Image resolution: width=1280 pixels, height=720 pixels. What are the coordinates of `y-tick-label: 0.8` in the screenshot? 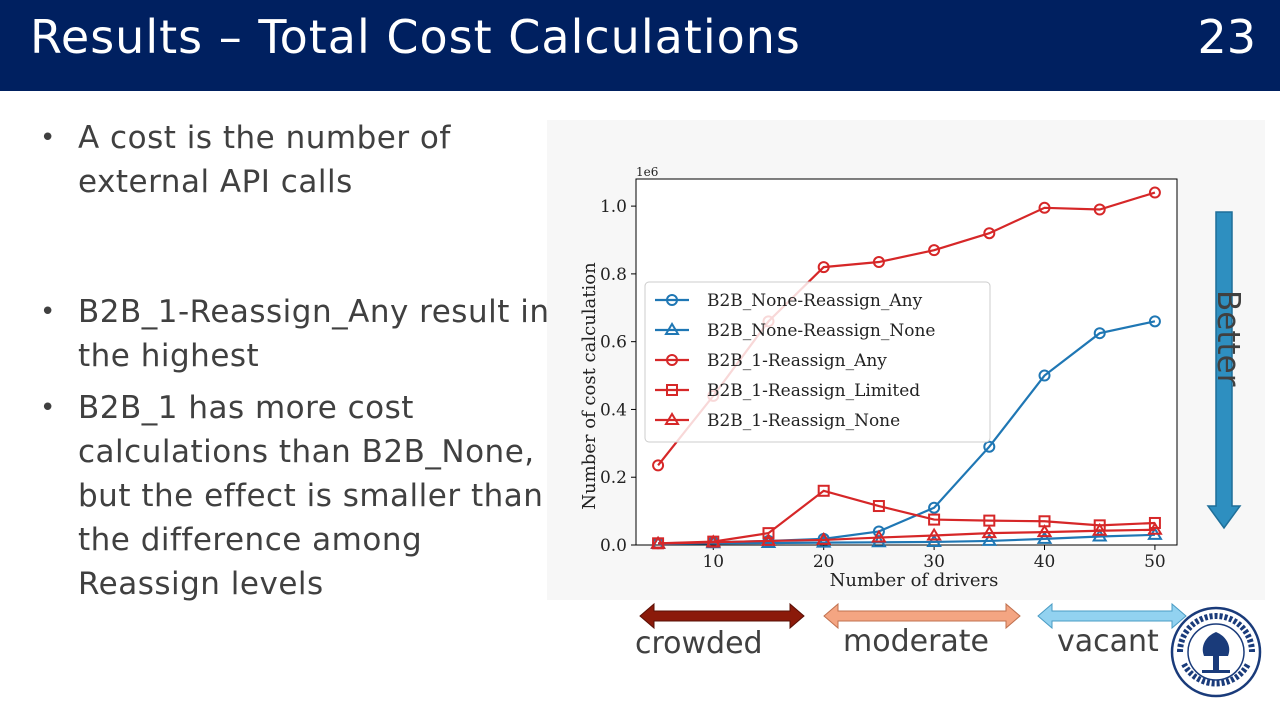 It's located at (613, 275).